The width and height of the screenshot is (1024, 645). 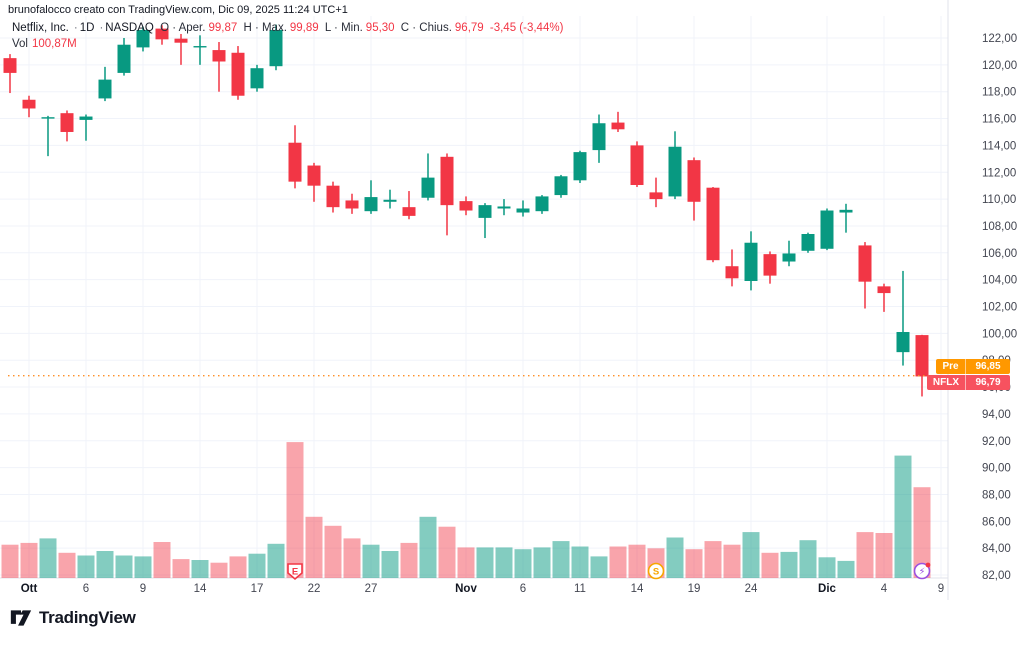 I want to click on svg-text: E, so click(x=295, y=572).